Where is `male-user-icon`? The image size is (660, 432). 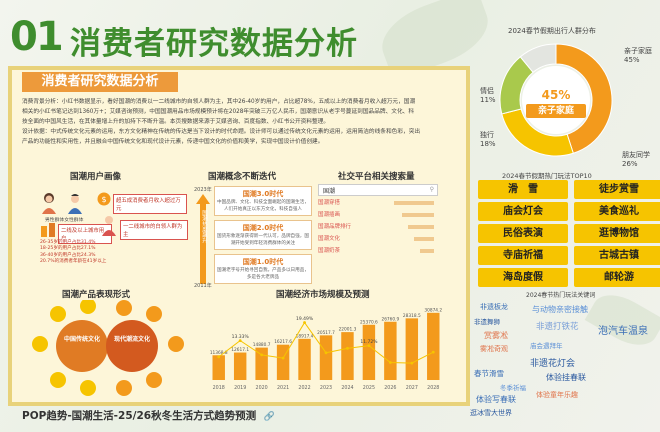
male-user-icon is located at coordinates (75, 203).